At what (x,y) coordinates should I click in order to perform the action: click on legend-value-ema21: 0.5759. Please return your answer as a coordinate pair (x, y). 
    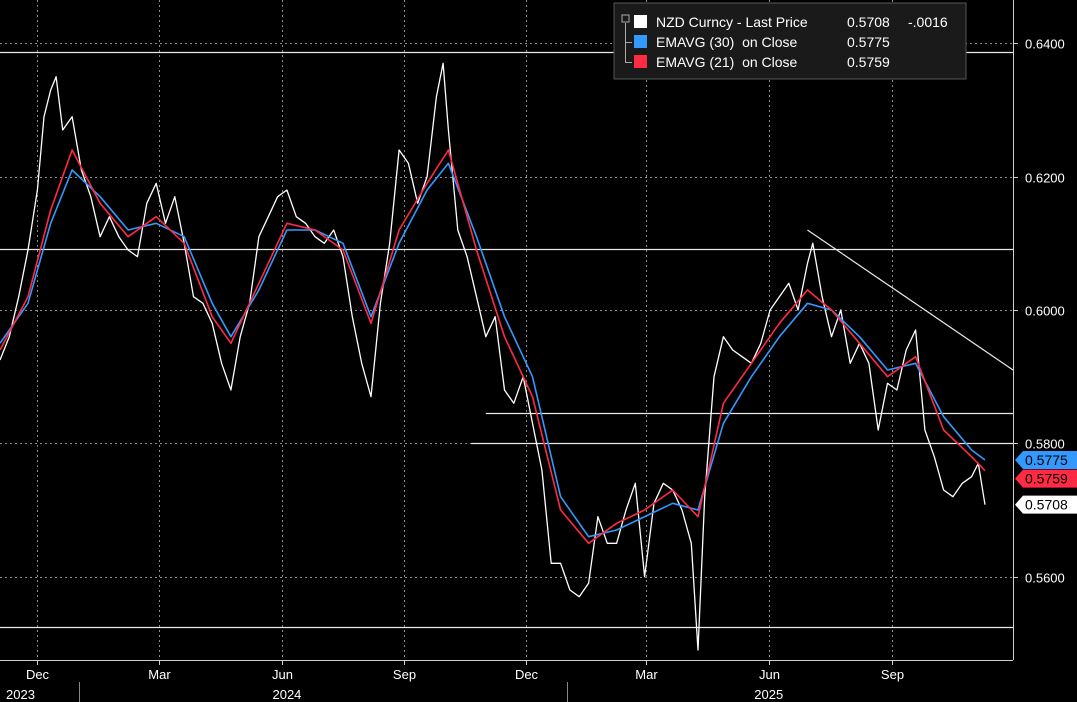
    Looking at the image, I should click on (868, 62).